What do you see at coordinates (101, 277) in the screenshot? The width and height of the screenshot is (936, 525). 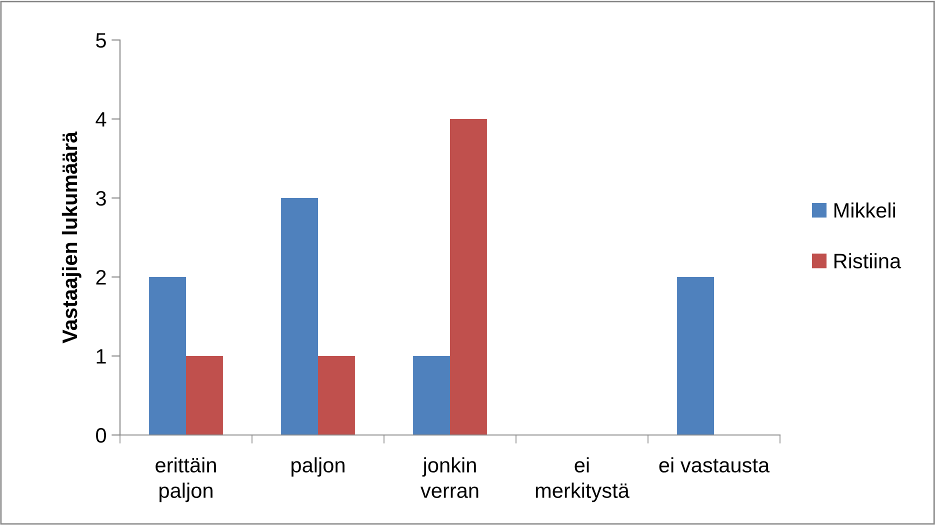 I see `y-tick-label: 2` at bounding box center [101, 277].